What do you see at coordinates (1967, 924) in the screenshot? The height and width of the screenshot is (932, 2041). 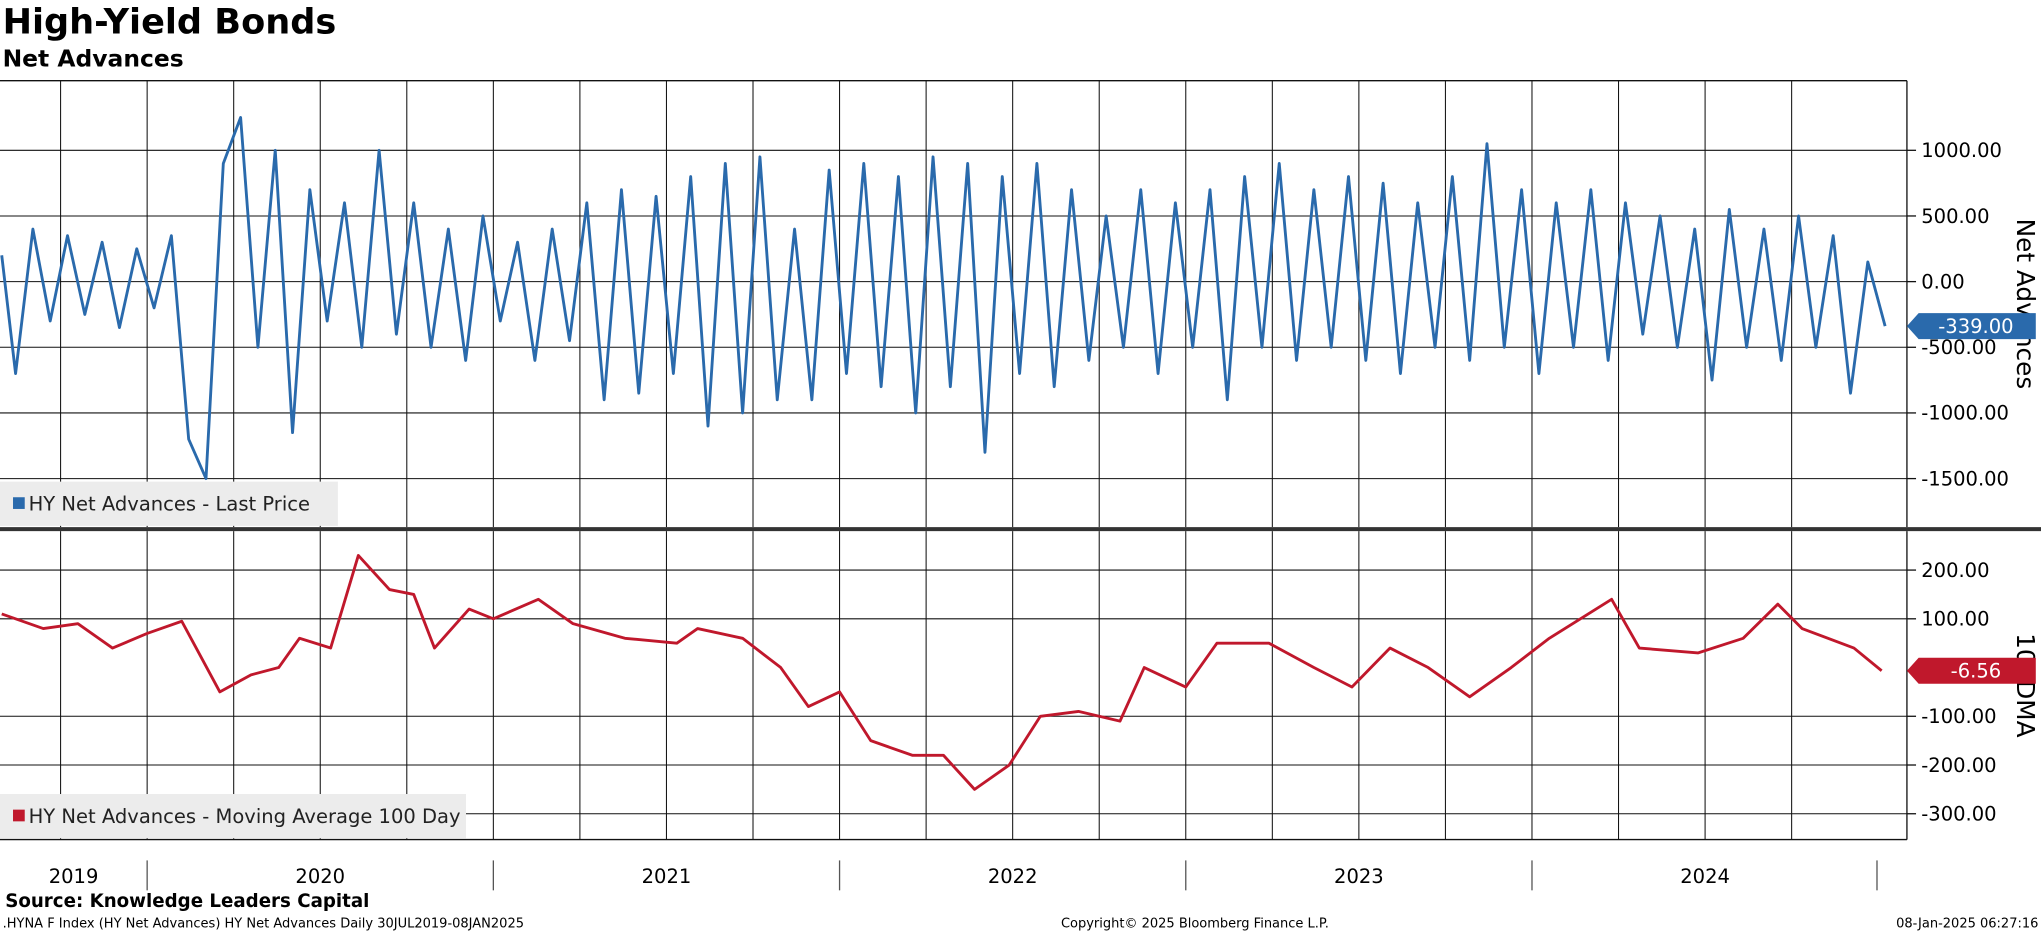 I see `footer-right: 08-Jan-2025 06:27:16` at bounding box center [1967, 924].